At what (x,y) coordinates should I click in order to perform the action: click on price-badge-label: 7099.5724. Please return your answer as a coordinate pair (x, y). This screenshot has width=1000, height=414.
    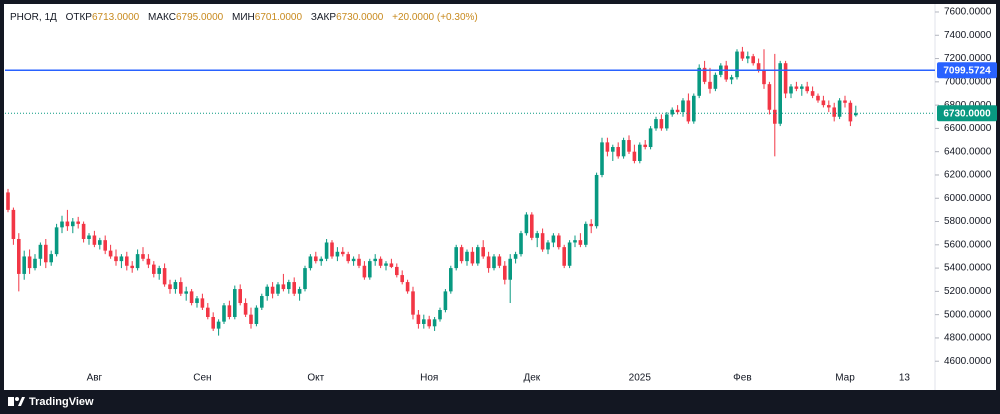
    Looking at the image, I should click on (967, 70).